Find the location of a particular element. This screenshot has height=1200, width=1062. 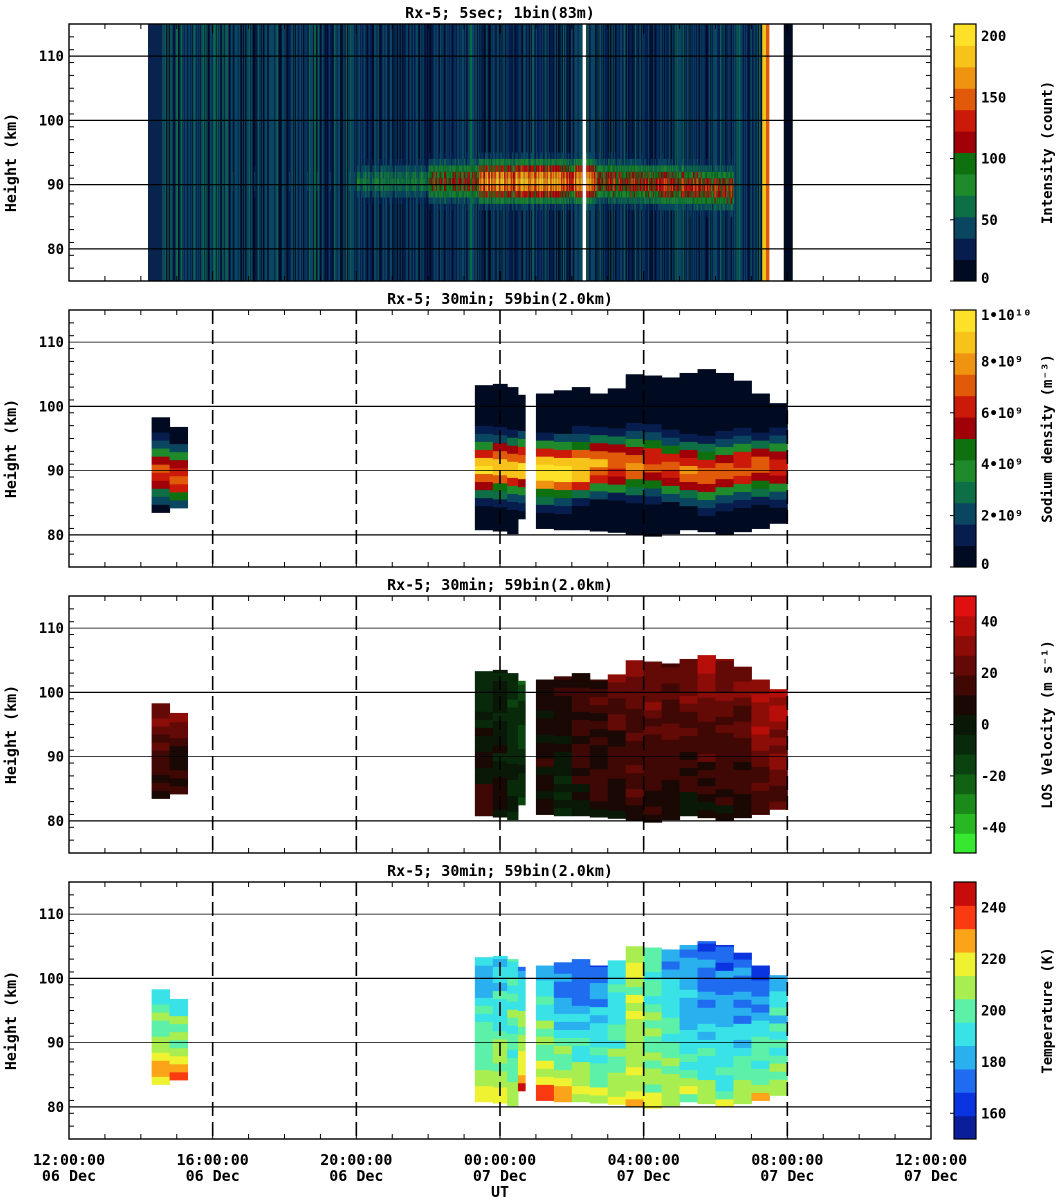

y-tick-label: 90 is located at coordinates (55, 186).